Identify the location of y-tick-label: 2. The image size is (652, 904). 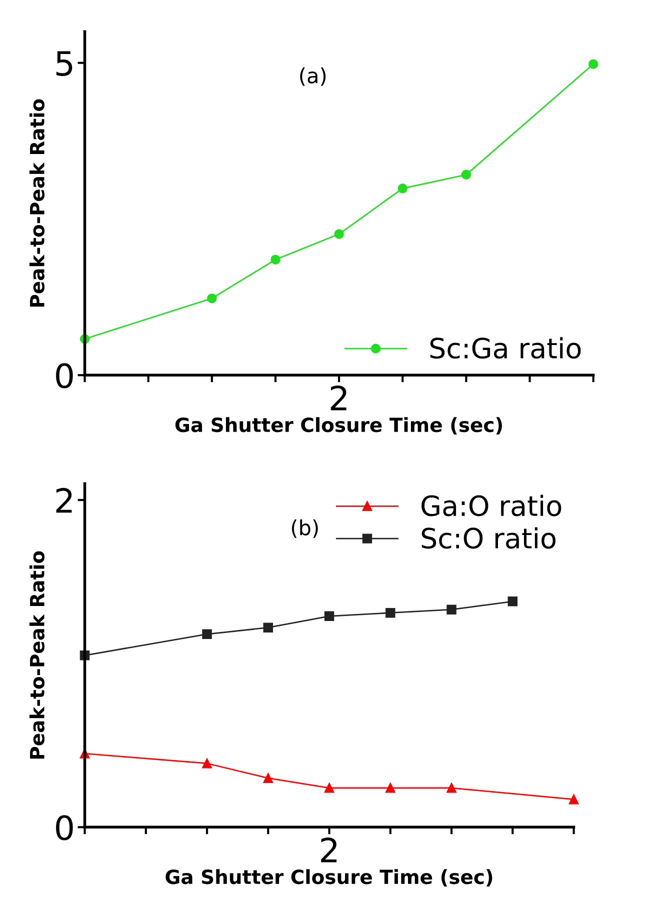
(64, 500).